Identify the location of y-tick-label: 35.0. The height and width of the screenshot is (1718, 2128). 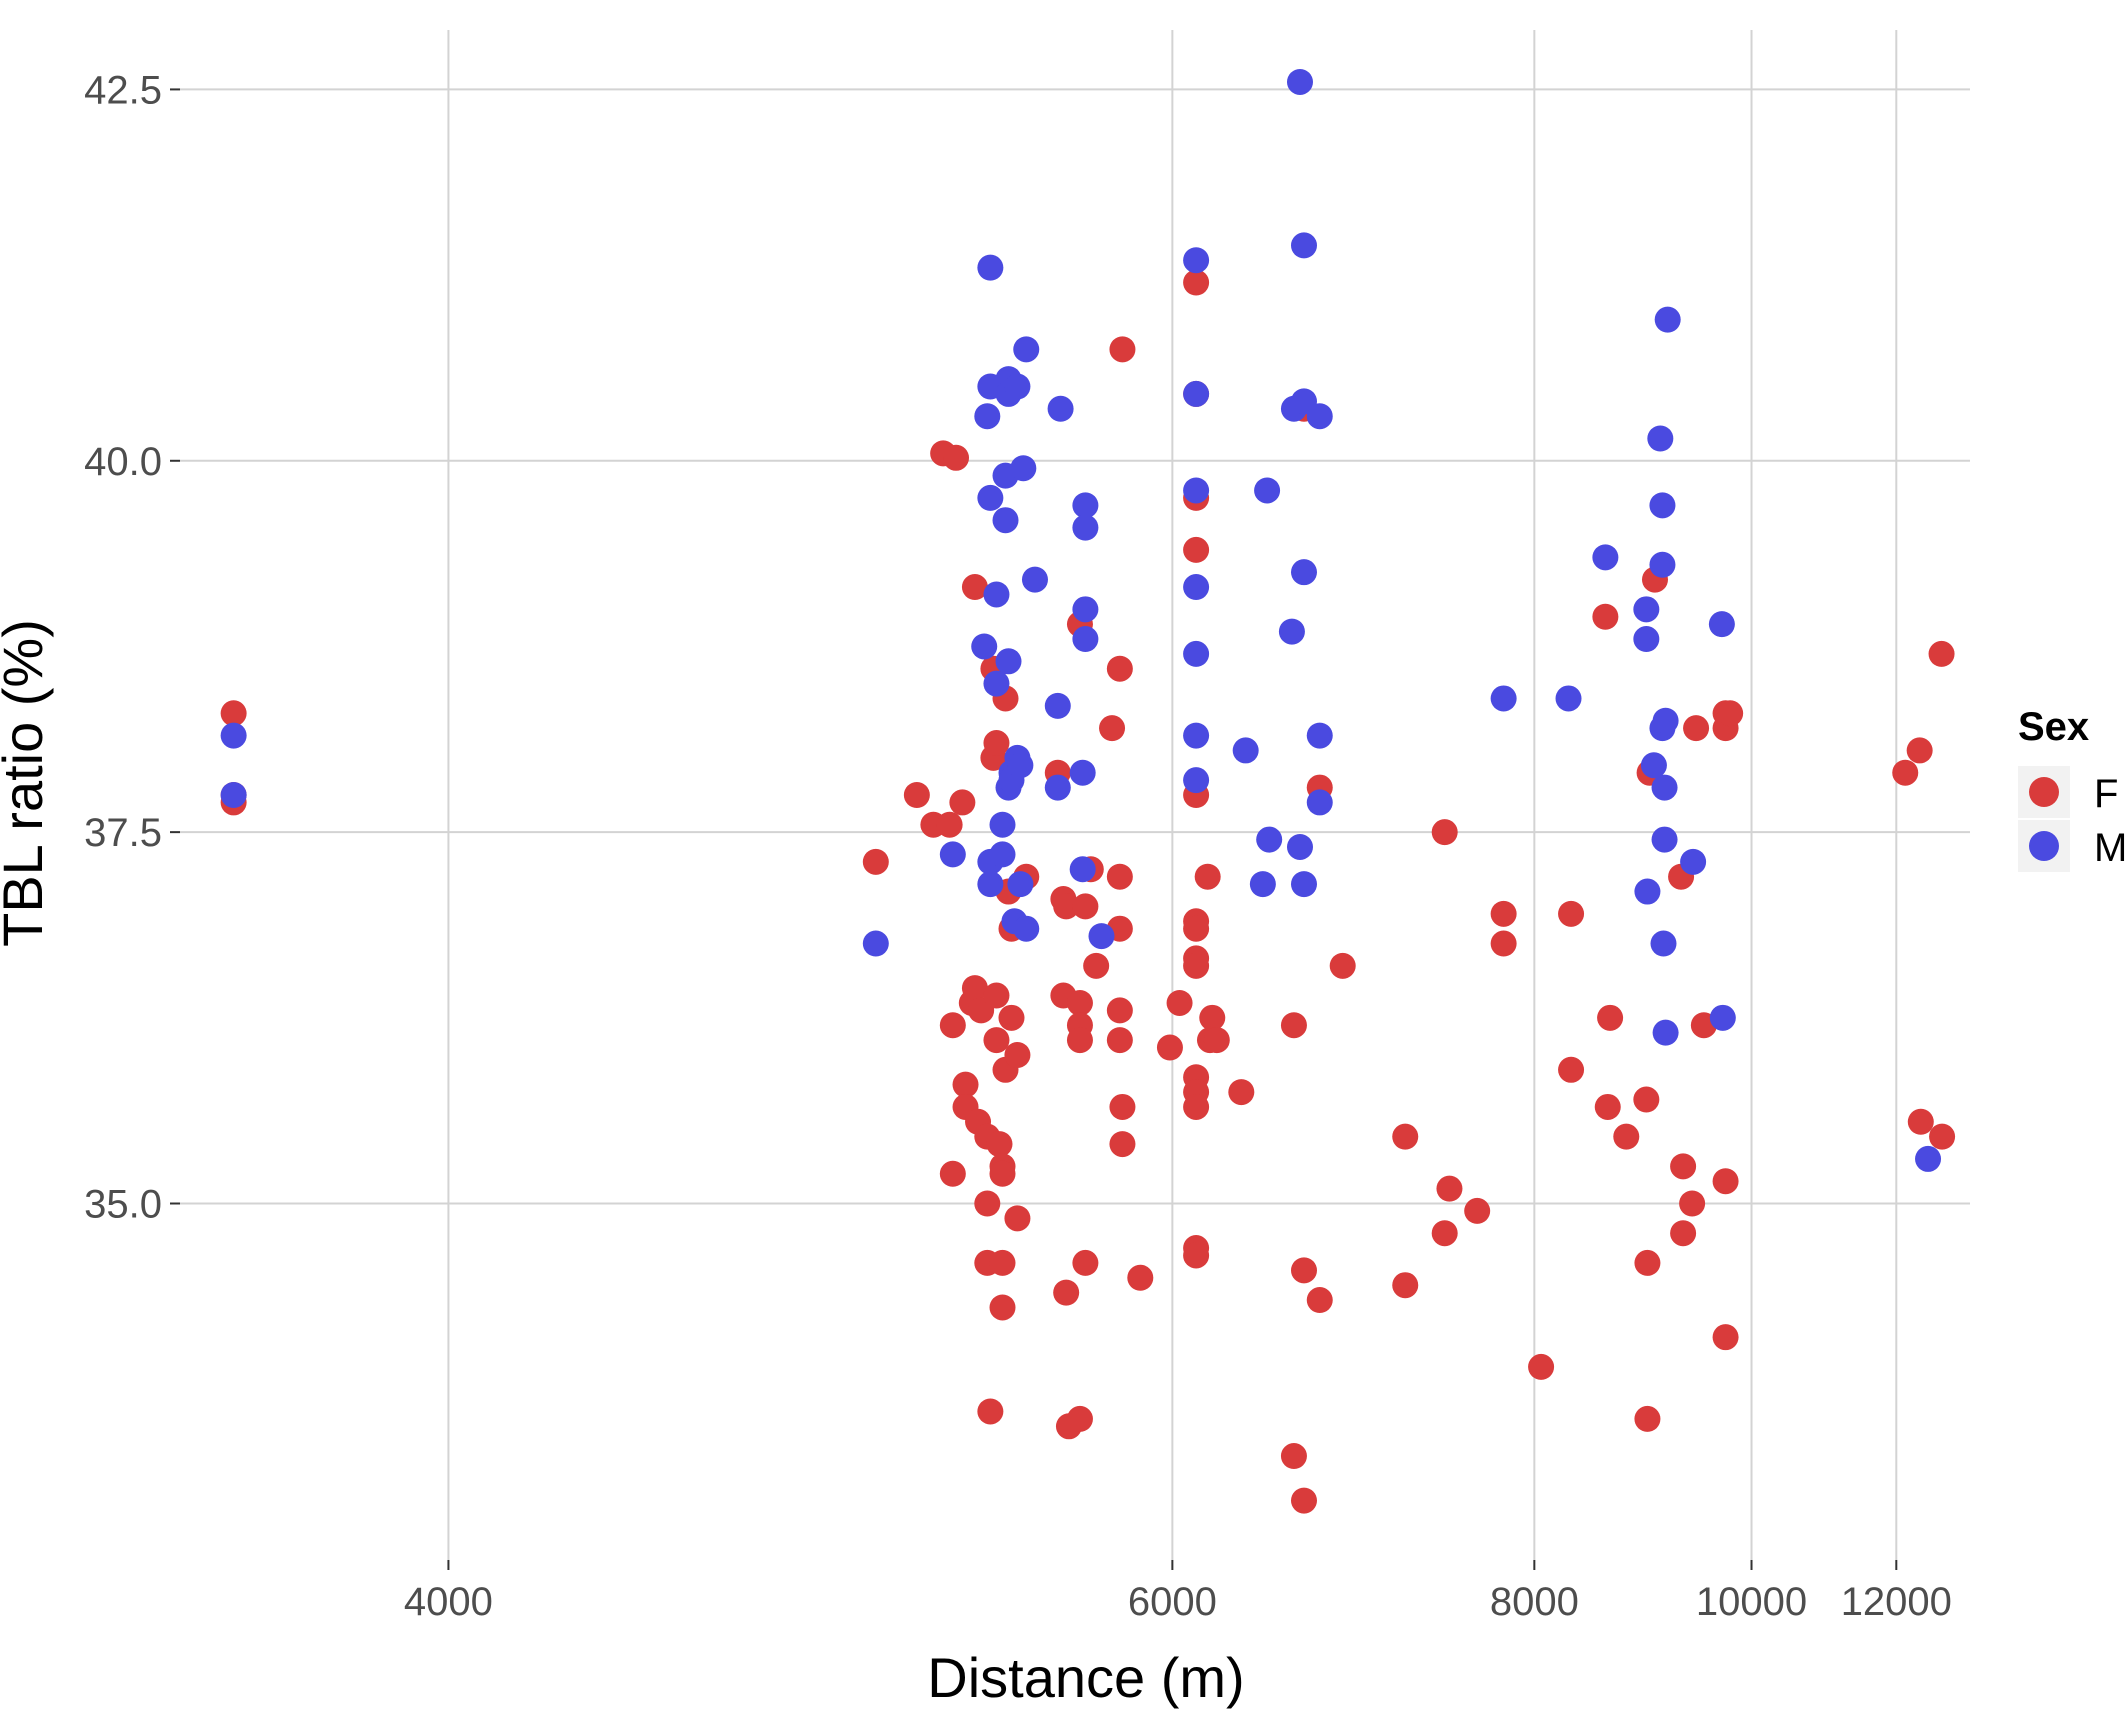
(123, 1204).